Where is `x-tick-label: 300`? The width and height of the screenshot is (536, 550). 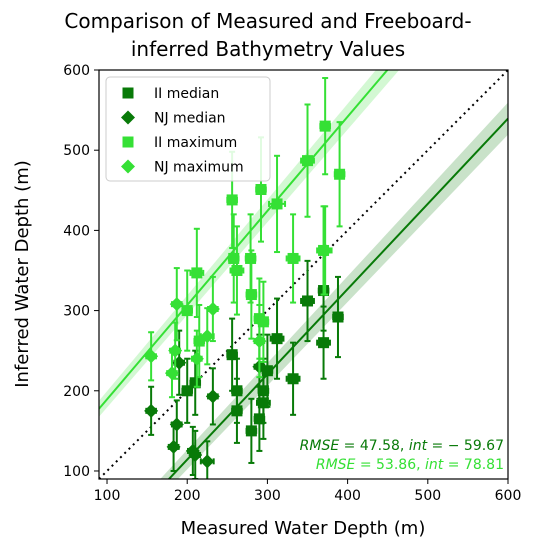
x-tick-label: 300 is located at coordinates (267, 496).